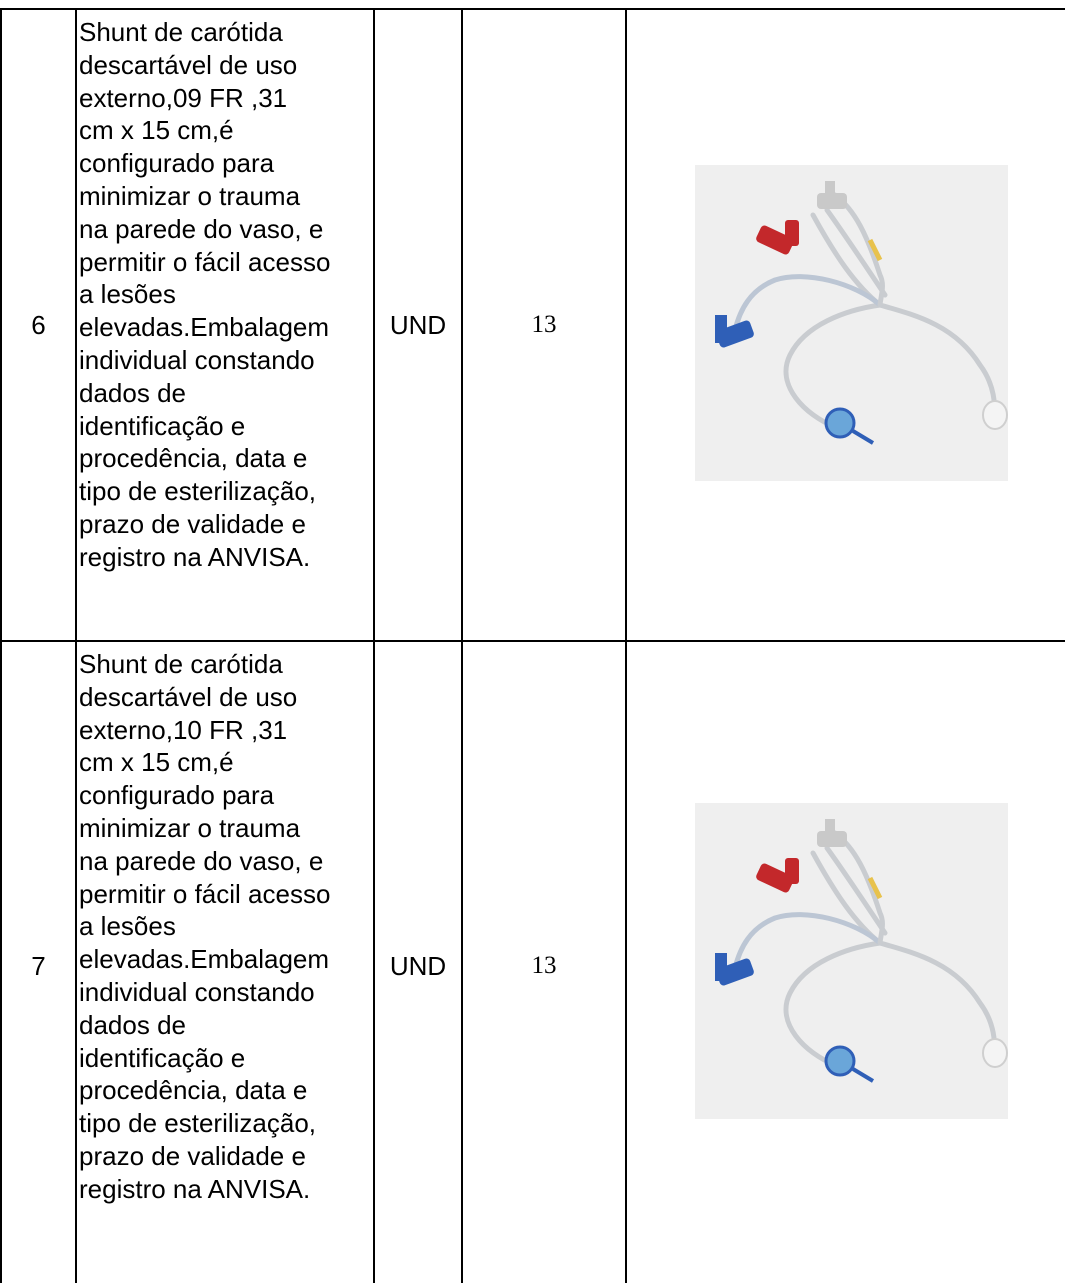 The width and height of the screenshot is (1065, 1283). What do you see at coordinates (37, 961) in the screenshot?
I see `item-number-cell: 7` at bounding box center [37, 961].